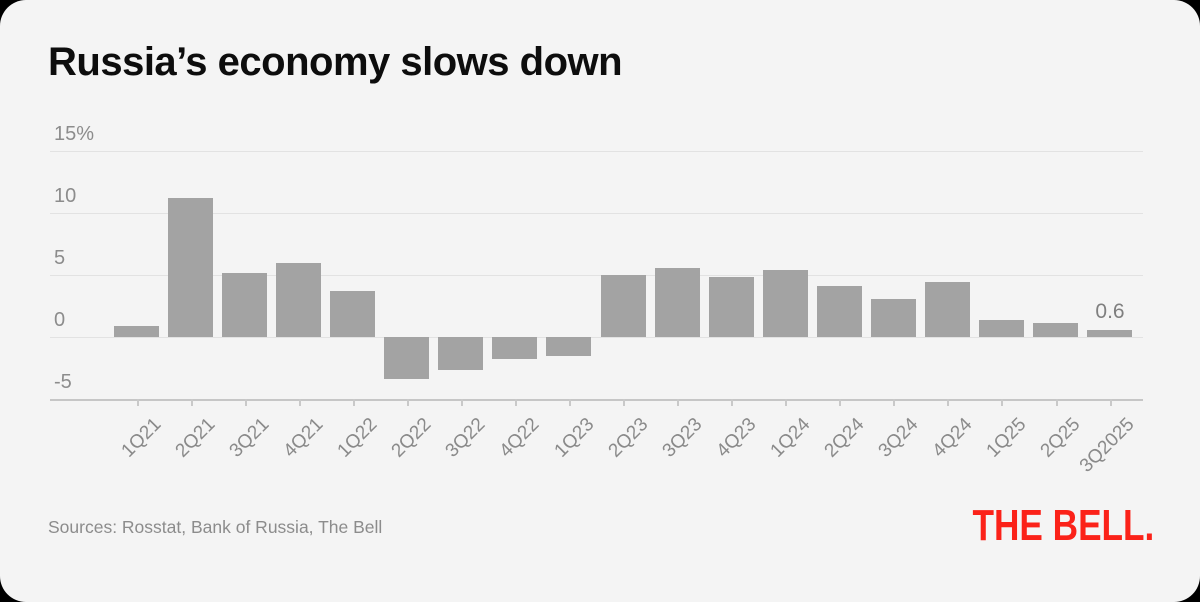  What do you see at coordinates (1060, 438) in the screenshot?
I see `x-axis-tick-label: 2Q25` at bounding box center [1060, 438].